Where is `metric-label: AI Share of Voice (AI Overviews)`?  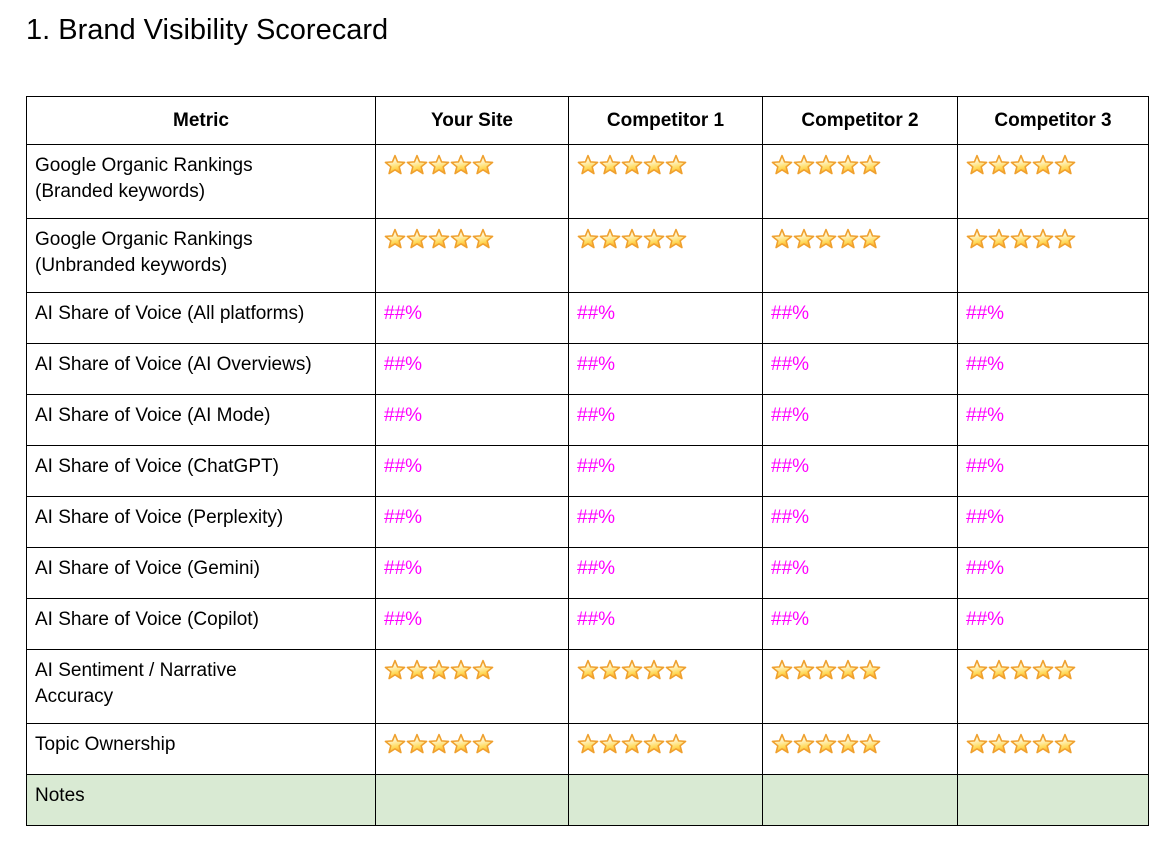
metric-label: AI Share of Voice (AI Overviews) is located at coordinates (173, 364).